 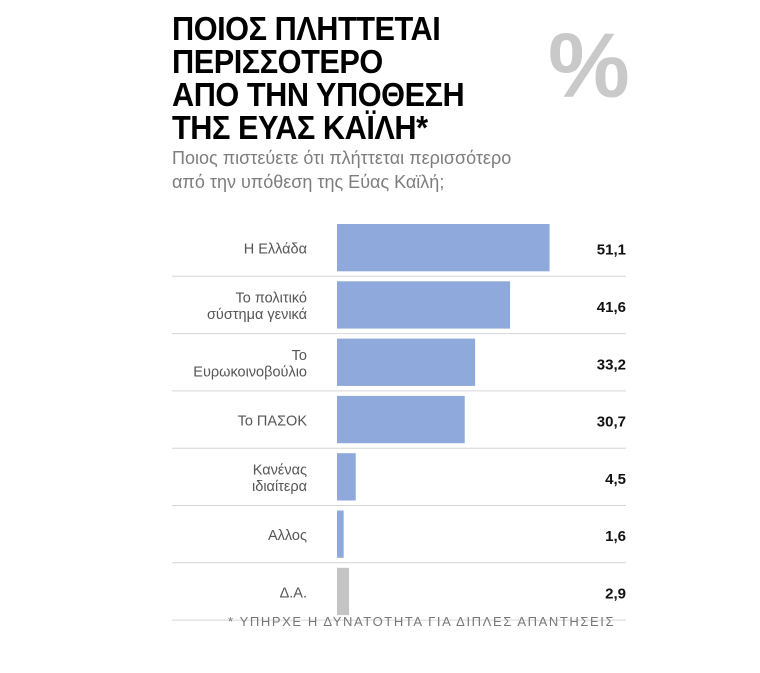 What do you see at coordinates (273, 422) in the screenshot?
I see `category-label: Το ΠΑΣΟΚ` at bounding box center [273, 422].